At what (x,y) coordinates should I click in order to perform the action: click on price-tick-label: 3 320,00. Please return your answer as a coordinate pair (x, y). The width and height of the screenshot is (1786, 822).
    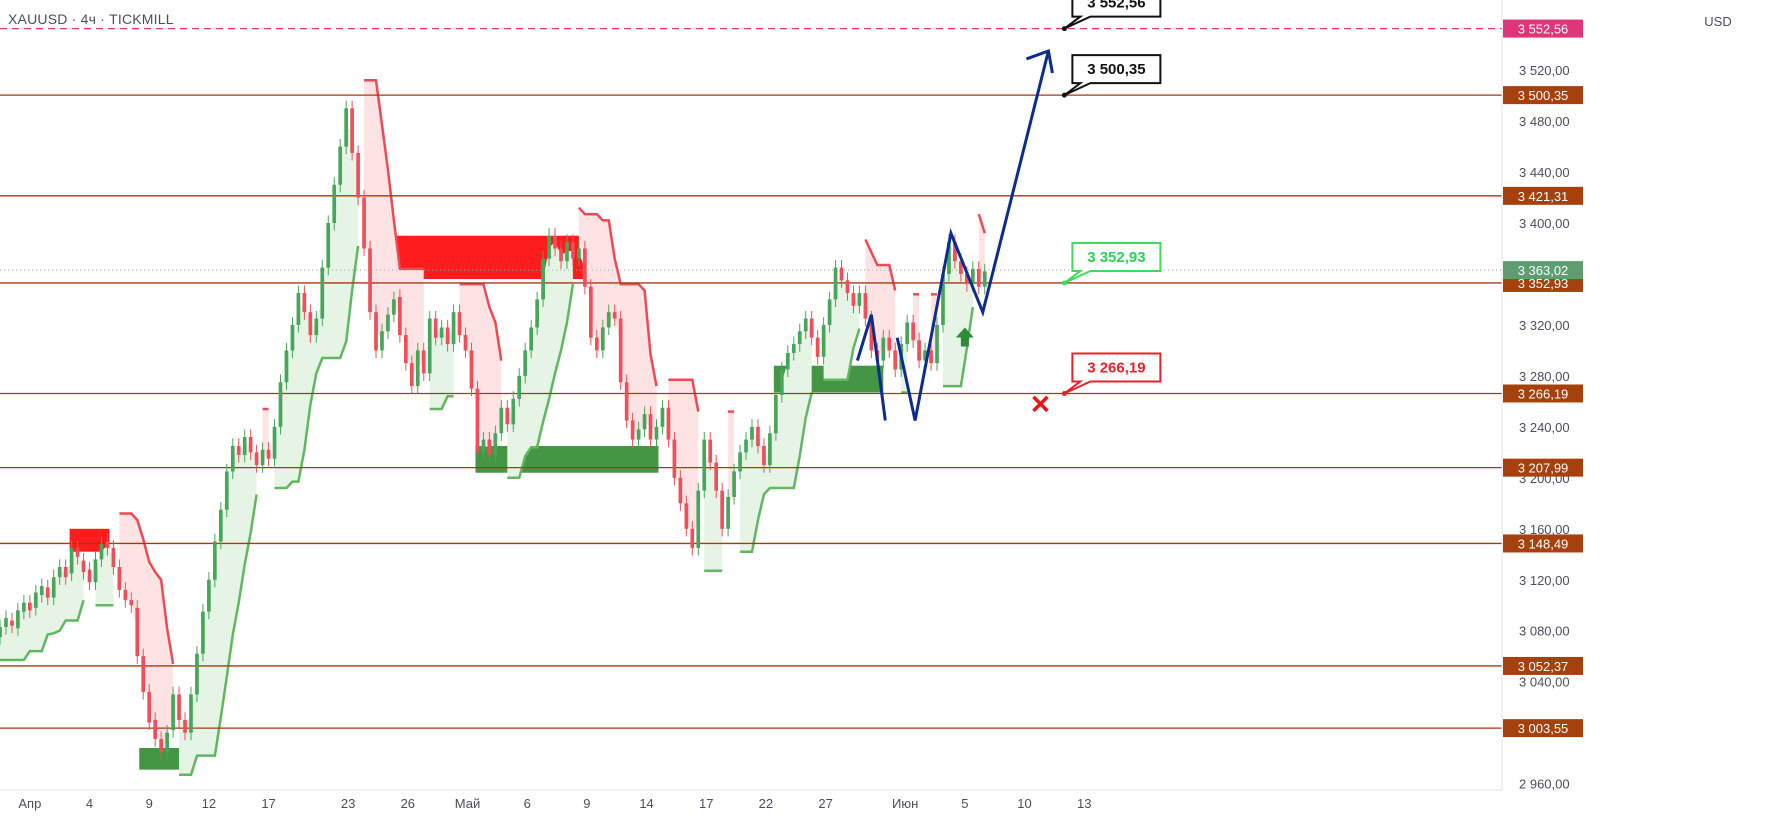
    Looking at the image, I should click on (1544, 325).